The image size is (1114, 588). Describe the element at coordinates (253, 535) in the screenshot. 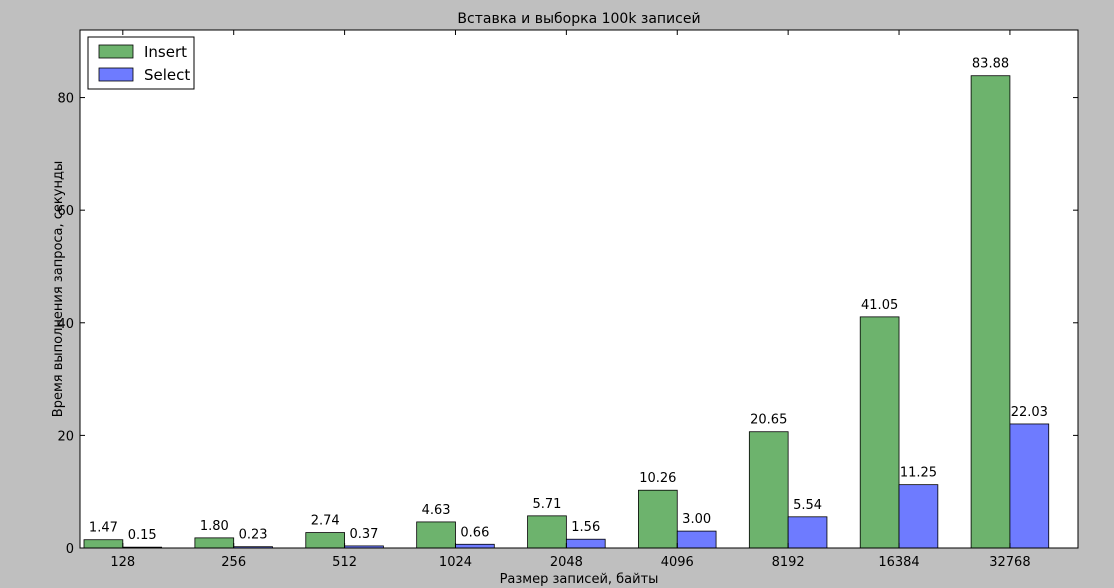

I see `data-label-select-256: 0.23` at that location.